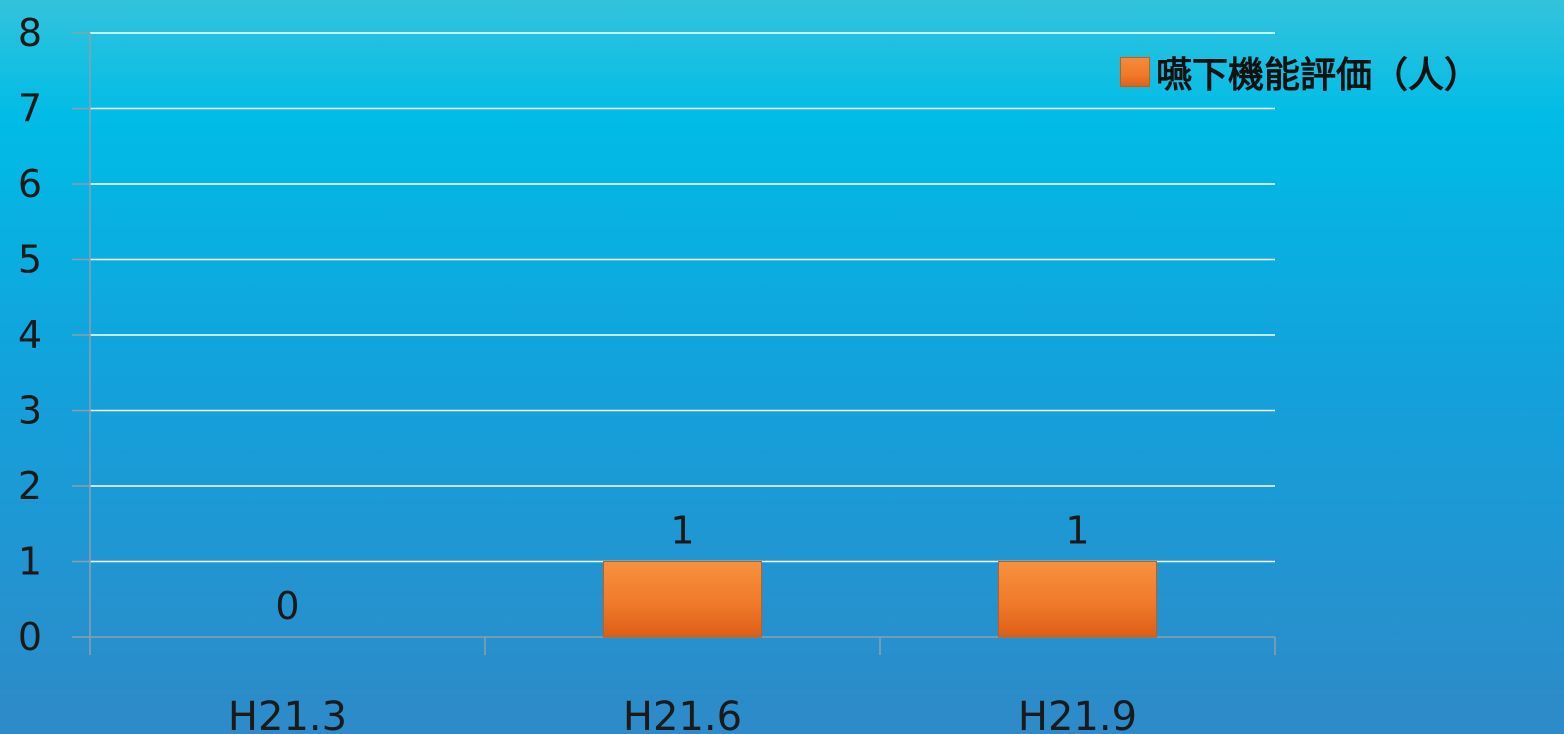 The width and height of the screenshot is (1564, 734). What do you see at coordinates (30, 260) in the screenshot?
I see `y-tick-label: 5` at bounding box center [30, 260].